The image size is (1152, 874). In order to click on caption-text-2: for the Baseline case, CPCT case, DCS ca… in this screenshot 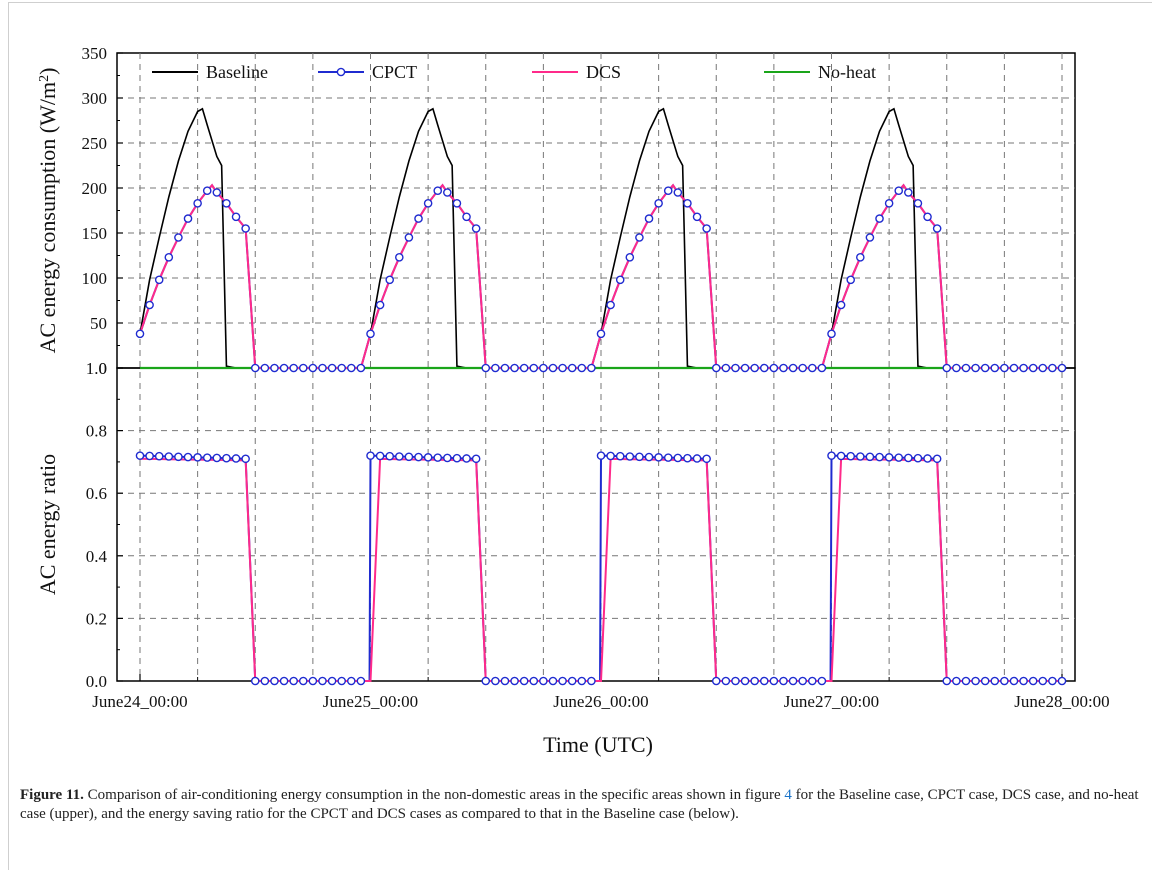, I will do `click(579, 804)`.